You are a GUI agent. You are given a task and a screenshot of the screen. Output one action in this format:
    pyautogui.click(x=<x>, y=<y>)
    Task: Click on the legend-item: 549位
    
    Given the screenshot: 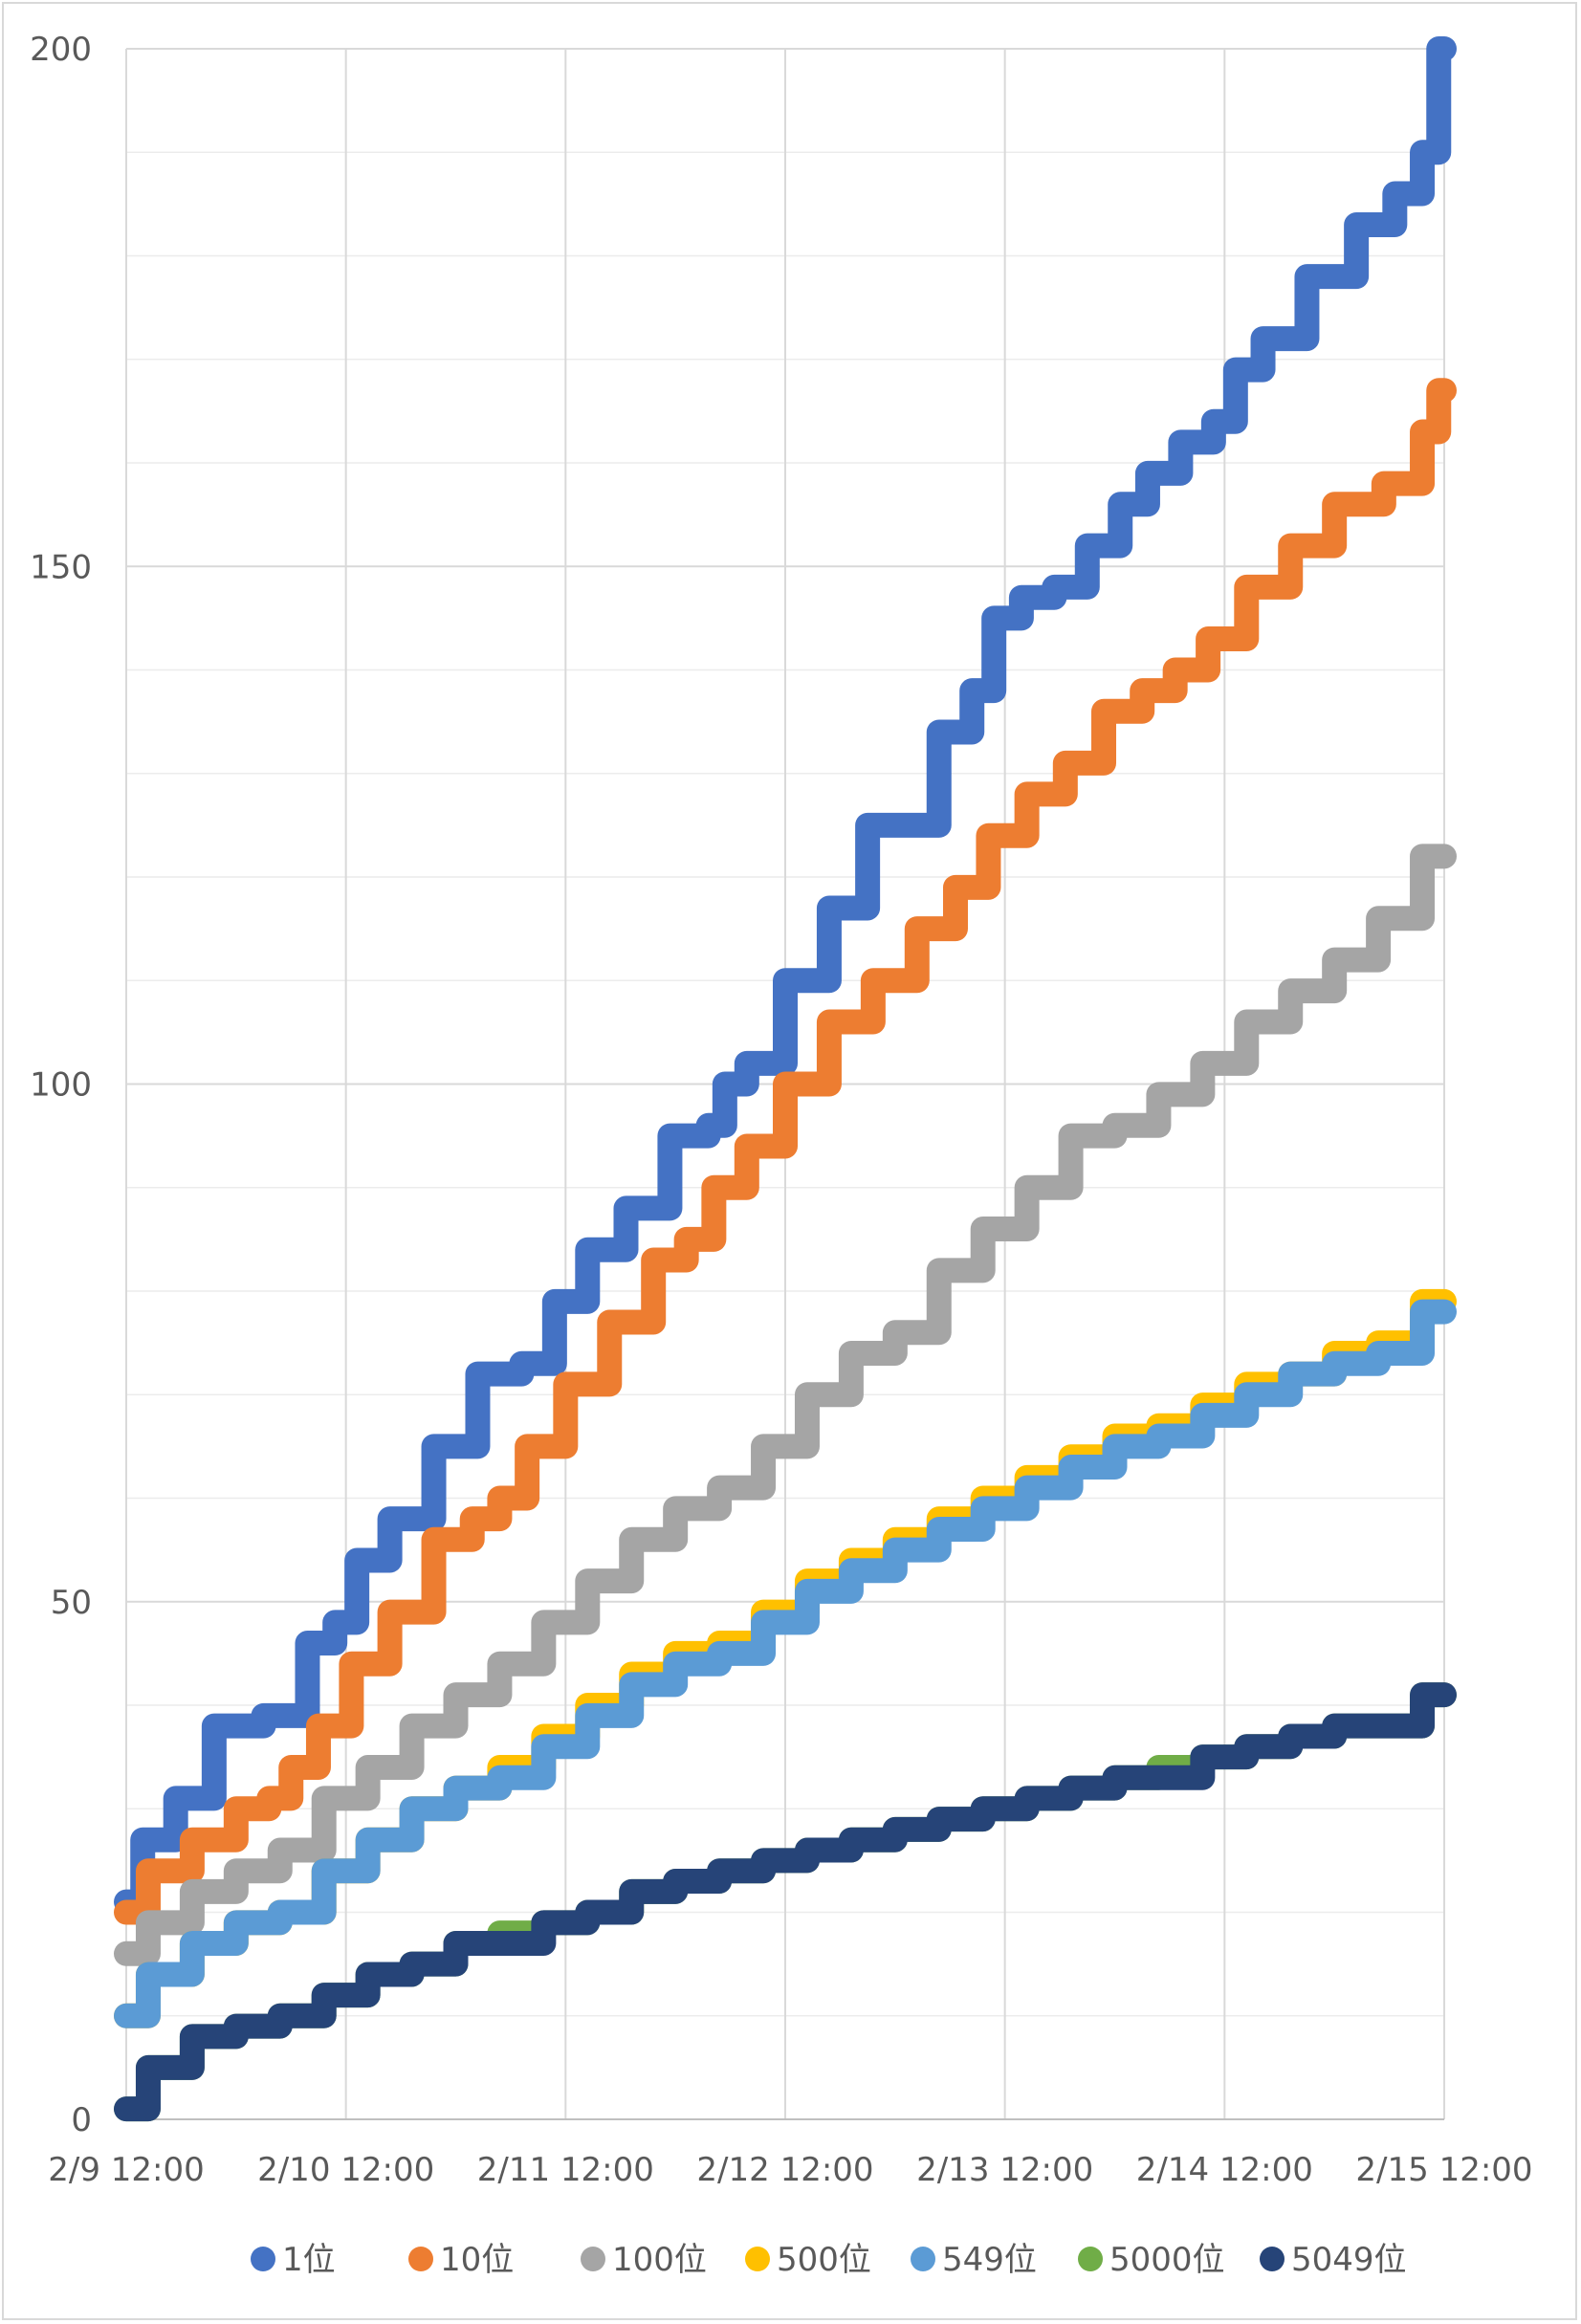 What is the action you would take?
    pyautogui.click(x=974, y=2260)
    